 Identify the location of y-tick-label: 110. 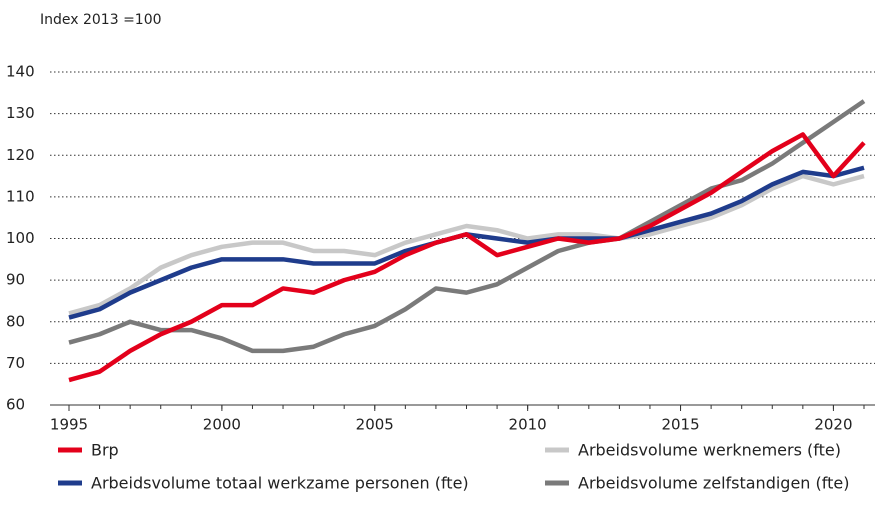
(20, 196).